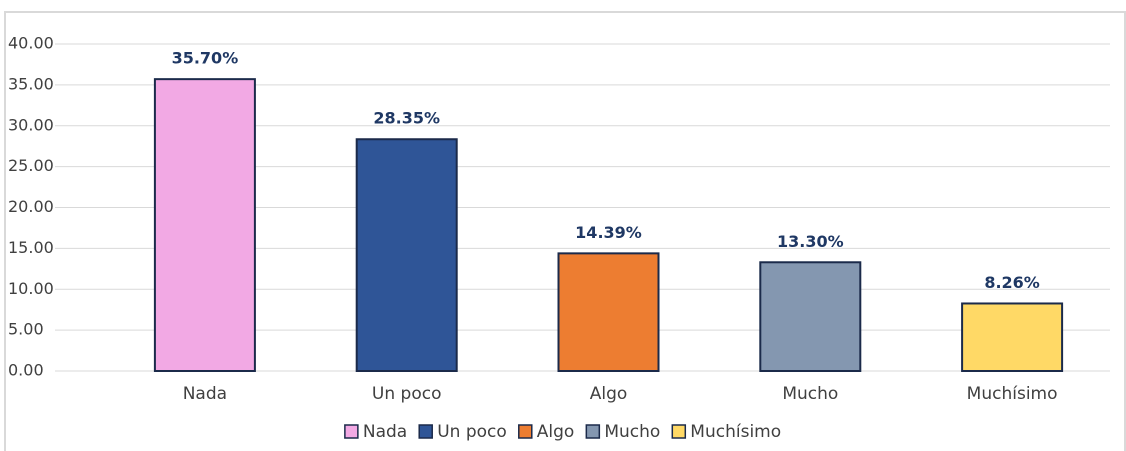  I want to click on y-tick-label: 20.00, so click(31, 206).